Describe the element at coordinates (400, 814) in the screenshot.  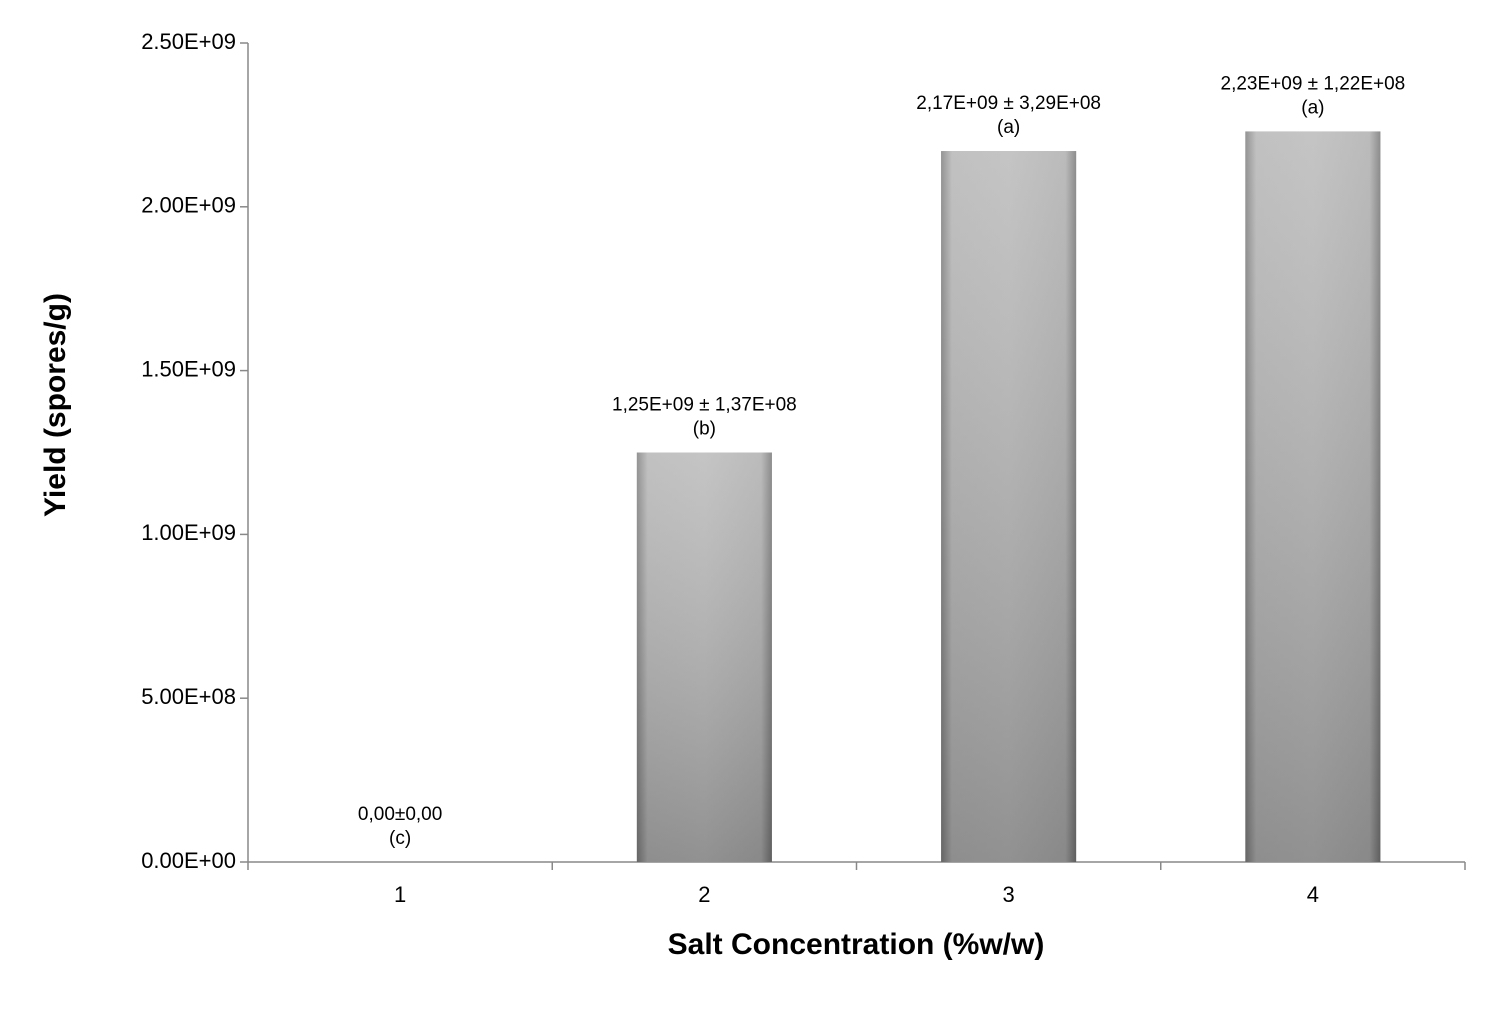
I see `value-label: 0,00±0,00` at that location.